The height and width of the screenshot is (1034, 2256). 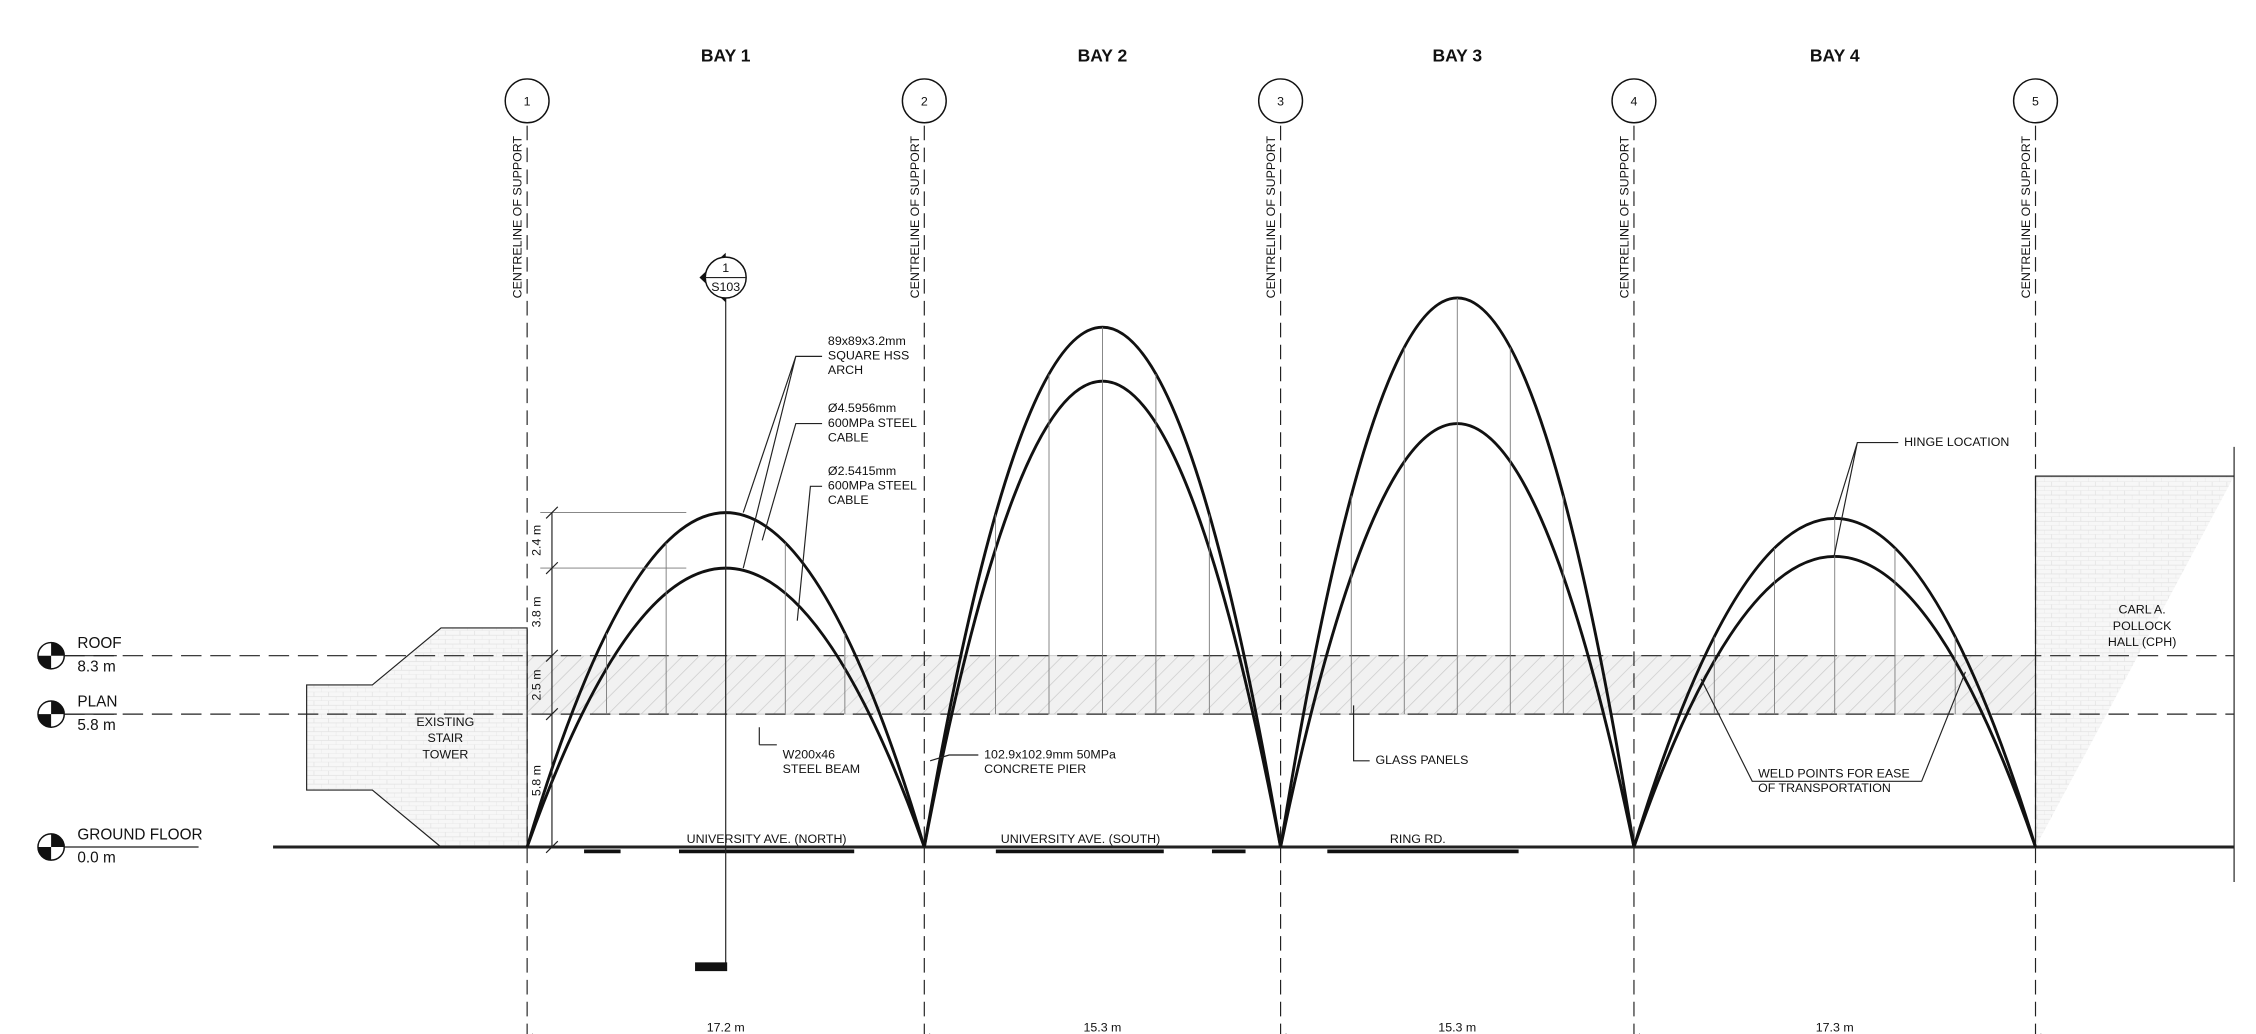 What do you see at coordinates (1080, 839) in the screenshot?
I see `road-label: UNIVERSITY AVE. (SOUTH)` at bounding box center [1080, 839].